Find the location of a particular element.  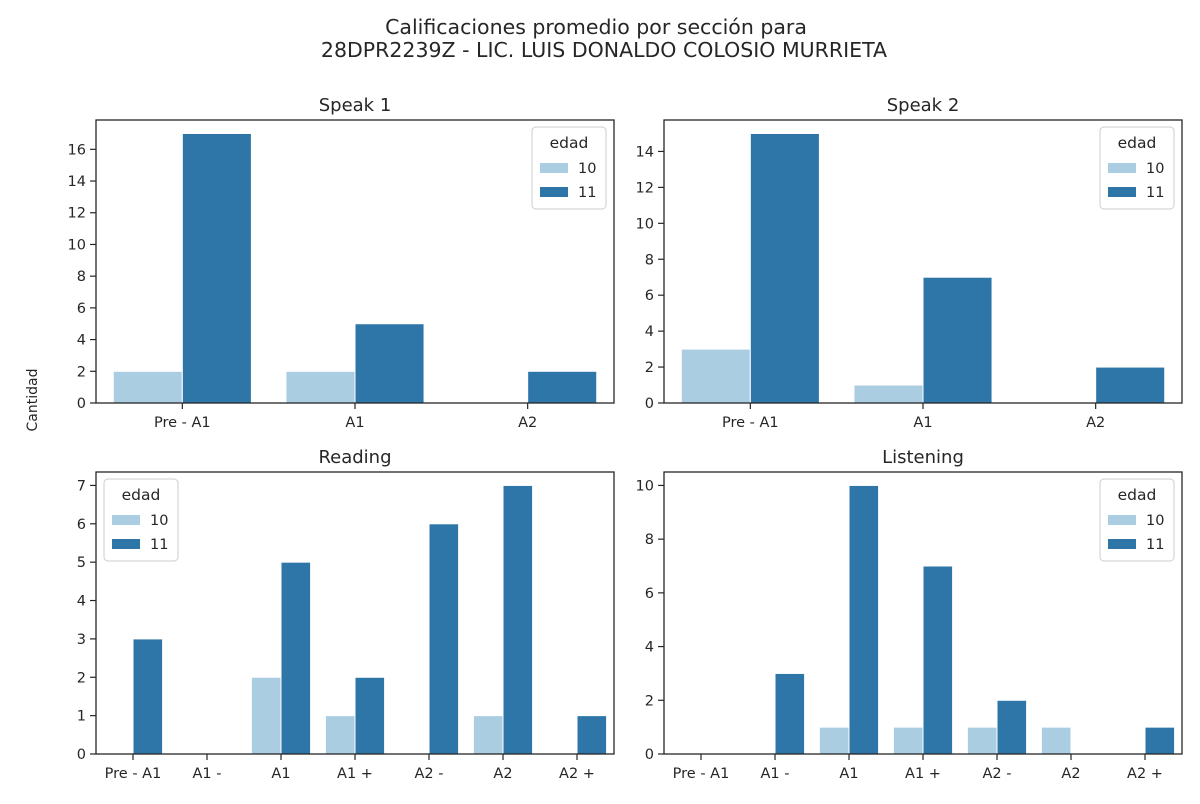

y-tick-label: 7 is located at coordinates (81, 486).